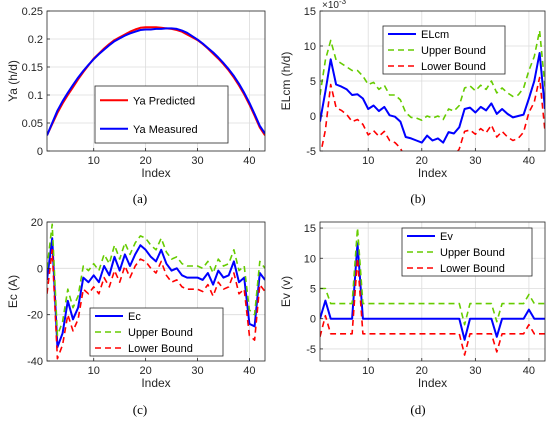  What do you see at coordinates (164, 101) in the screenshot?
I see `legend-label: Ya Predicted` at bounding box center [164, 101].